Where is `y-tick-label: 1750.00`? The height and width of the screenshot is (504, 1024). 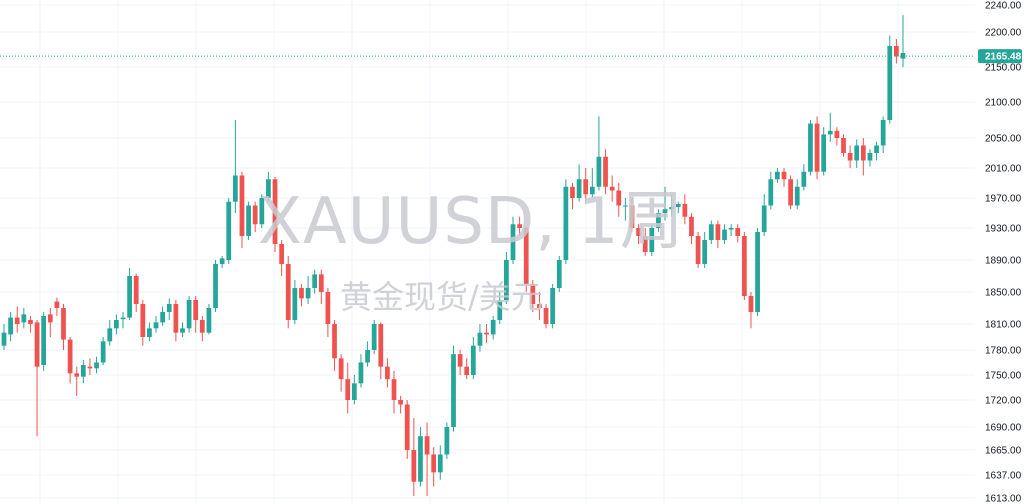 y-tick-label: 1750.00 is located at coordinates (1003, 376).